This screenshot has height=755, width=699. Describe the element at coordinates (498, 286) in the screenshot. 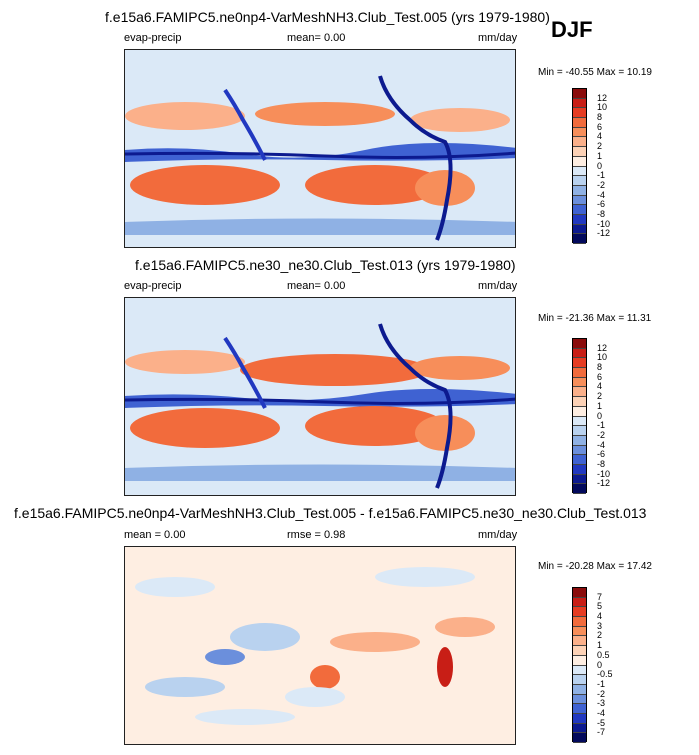

I see `panel2-units-label: mm/day` at that location.